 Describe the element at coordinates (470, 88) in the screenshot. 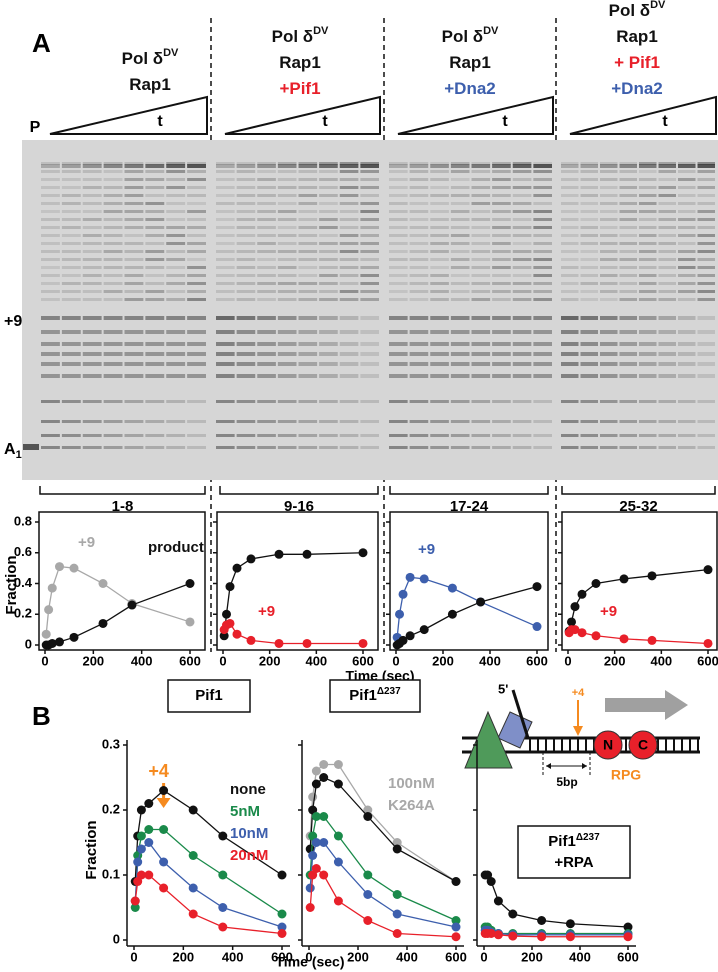

I see `header-line: +Dna2` at that location.